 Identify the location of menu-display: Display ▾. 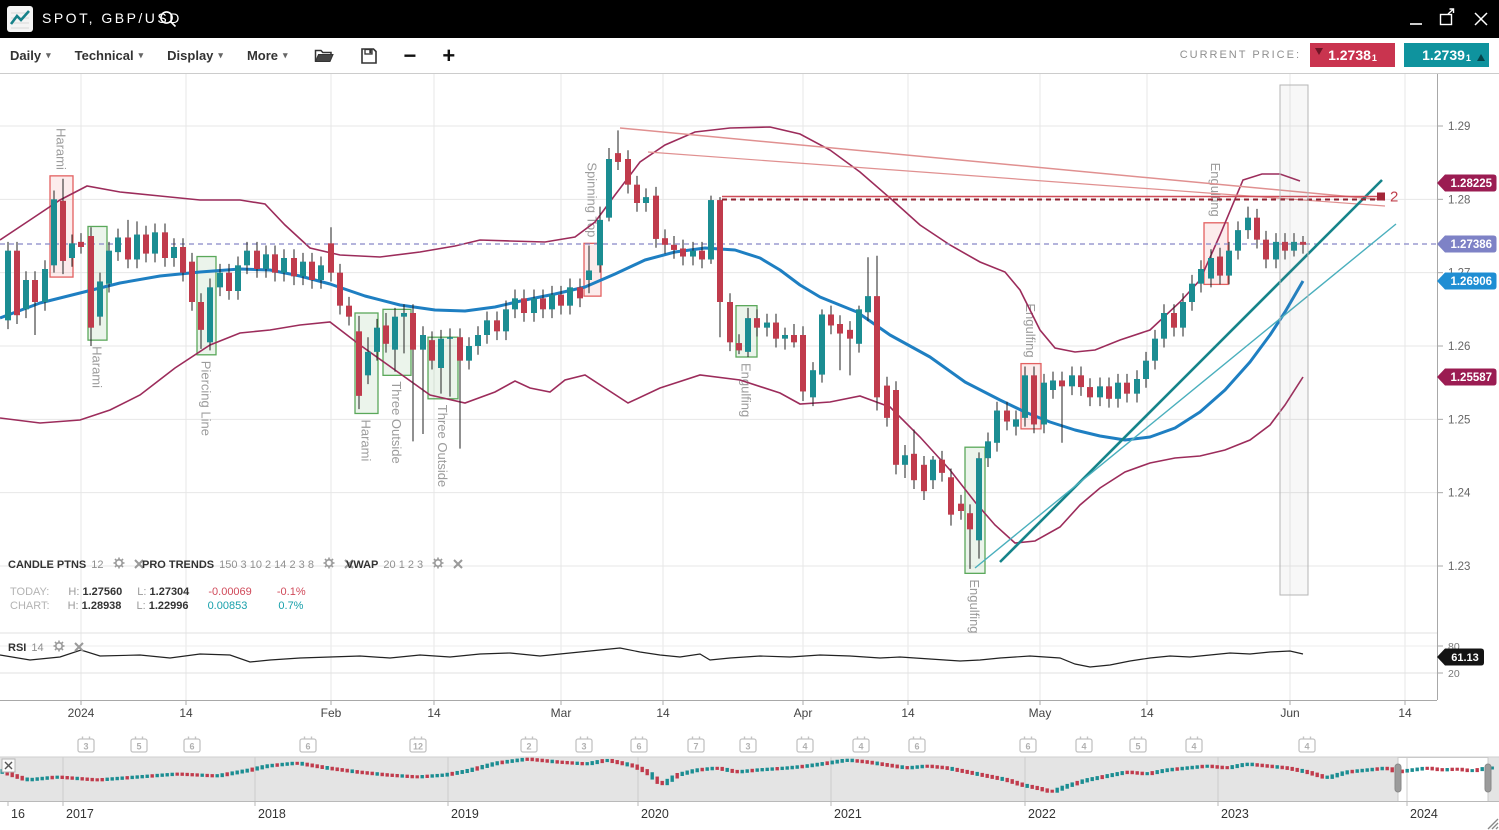
(195, 55).